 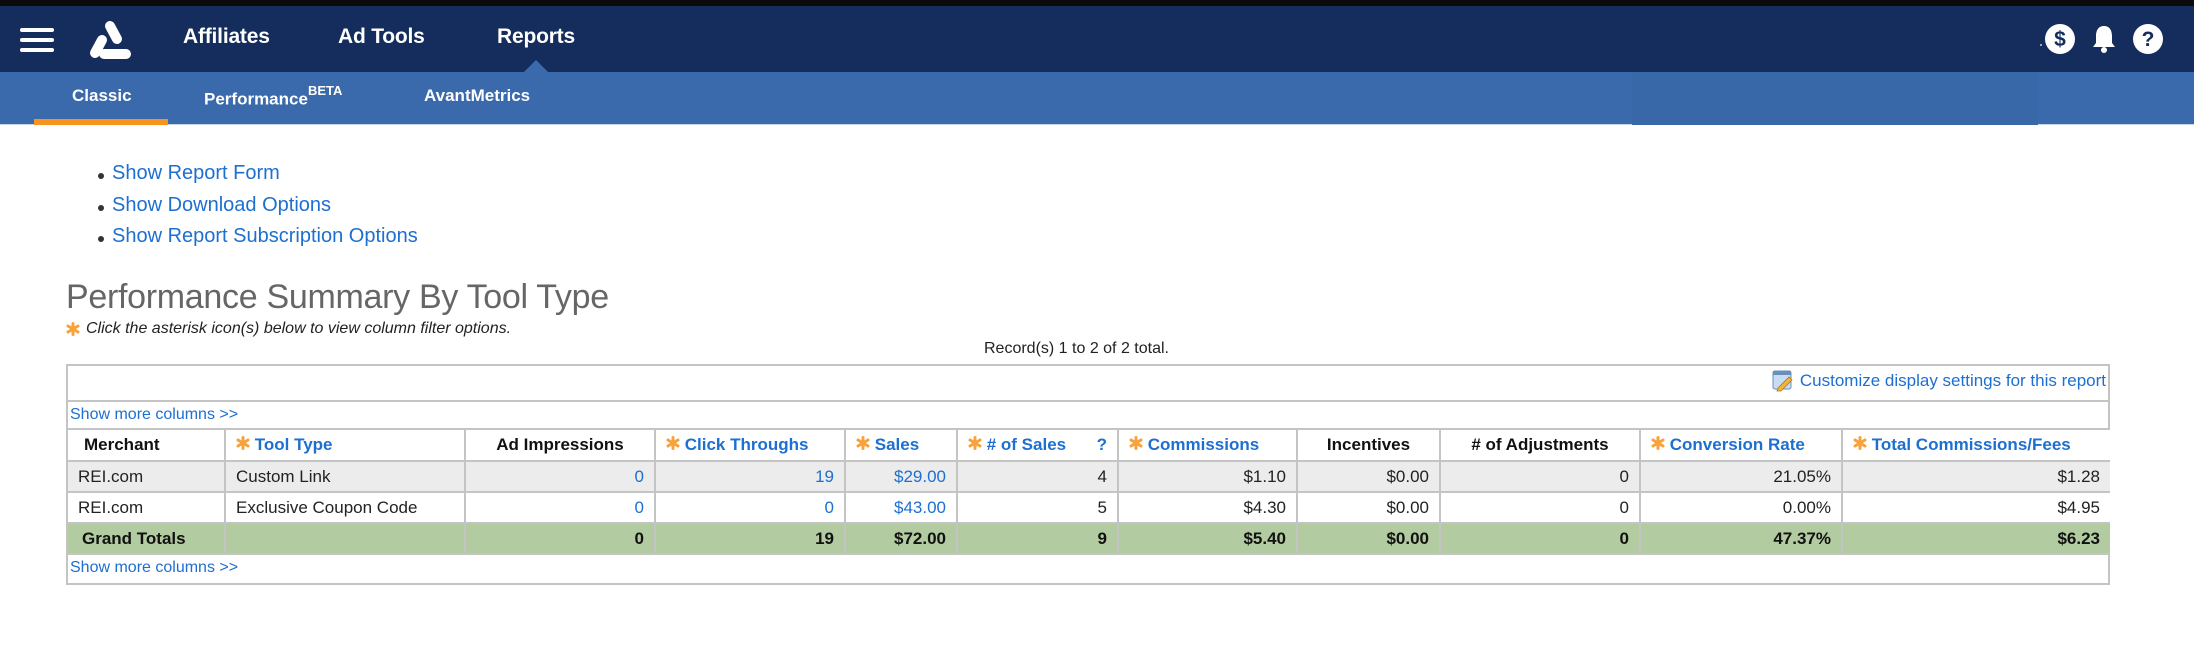 What do you see at coordinates (1369, 539) in the screenshot?
I see `totals-incentives: $0.00` at bounding box center [1369, 539].